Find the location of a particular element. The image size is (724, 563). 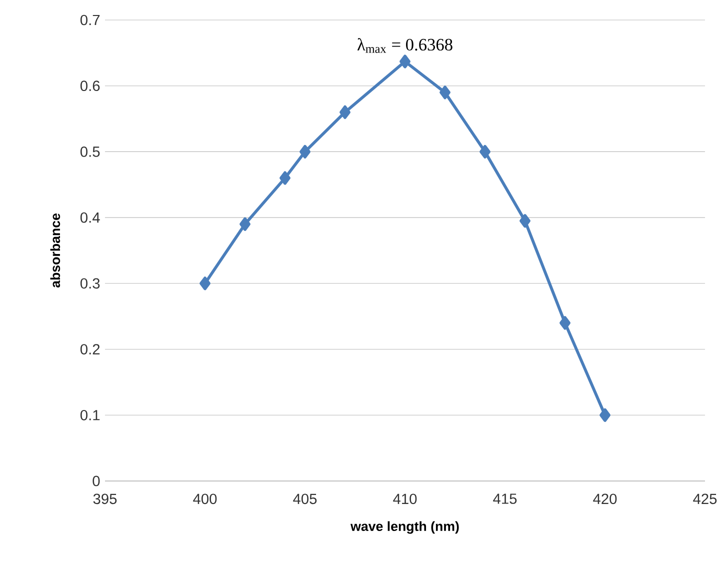

x-tick-label: 410 is located at coordinates (405, 499).